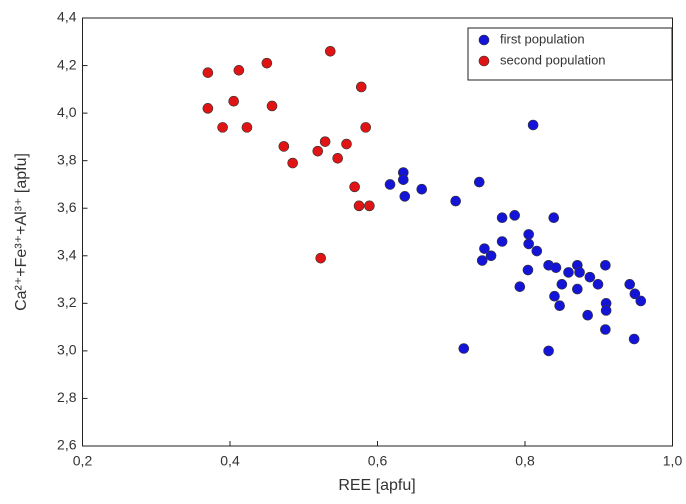  Describe the element at coordinates (230, 461) in the screenshot. I see `x-tick-label: 0,4` at that location.